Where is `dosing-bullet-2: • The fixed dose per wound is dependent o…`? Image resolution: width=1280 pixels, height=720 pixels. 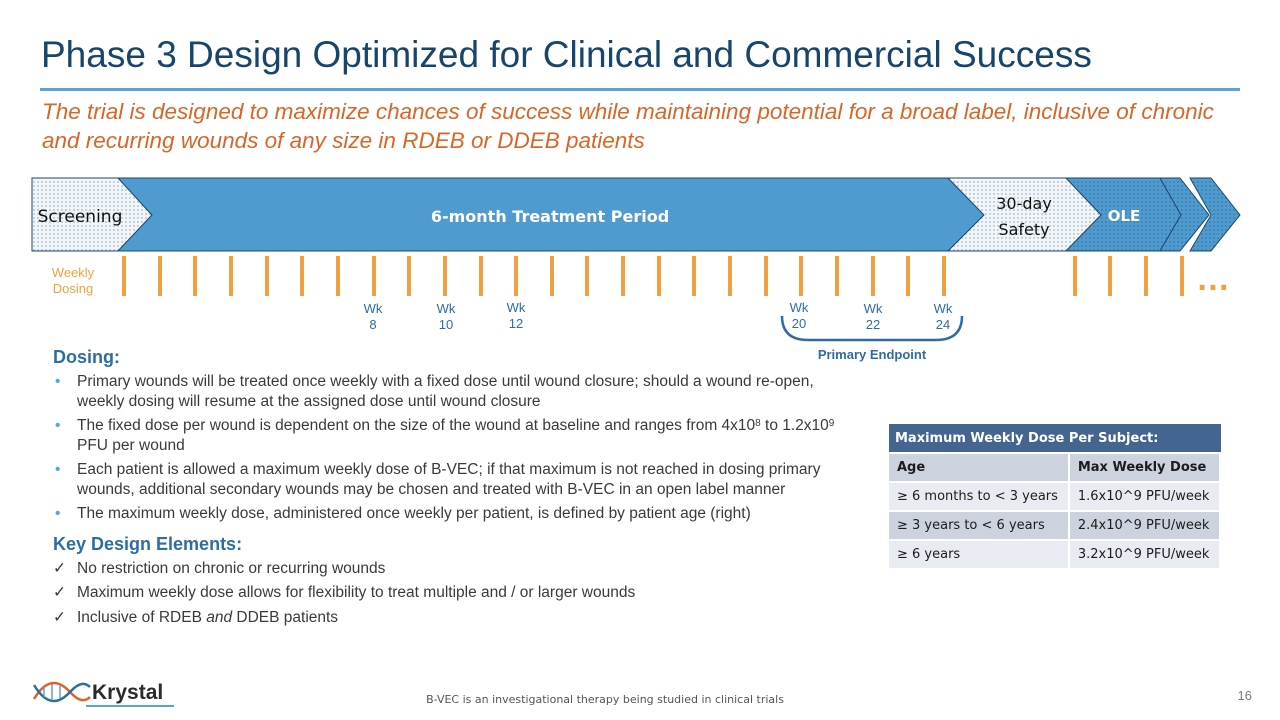
dosing-bullet-2: • The fixed dose per wound is dependent o… is located at coordinates (445, 435).